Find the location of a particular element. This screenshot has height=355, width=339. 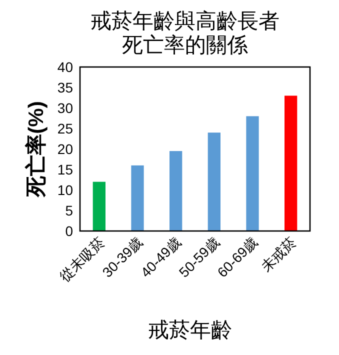

y-tick-label: 10 is located at coordinates (65, 190).